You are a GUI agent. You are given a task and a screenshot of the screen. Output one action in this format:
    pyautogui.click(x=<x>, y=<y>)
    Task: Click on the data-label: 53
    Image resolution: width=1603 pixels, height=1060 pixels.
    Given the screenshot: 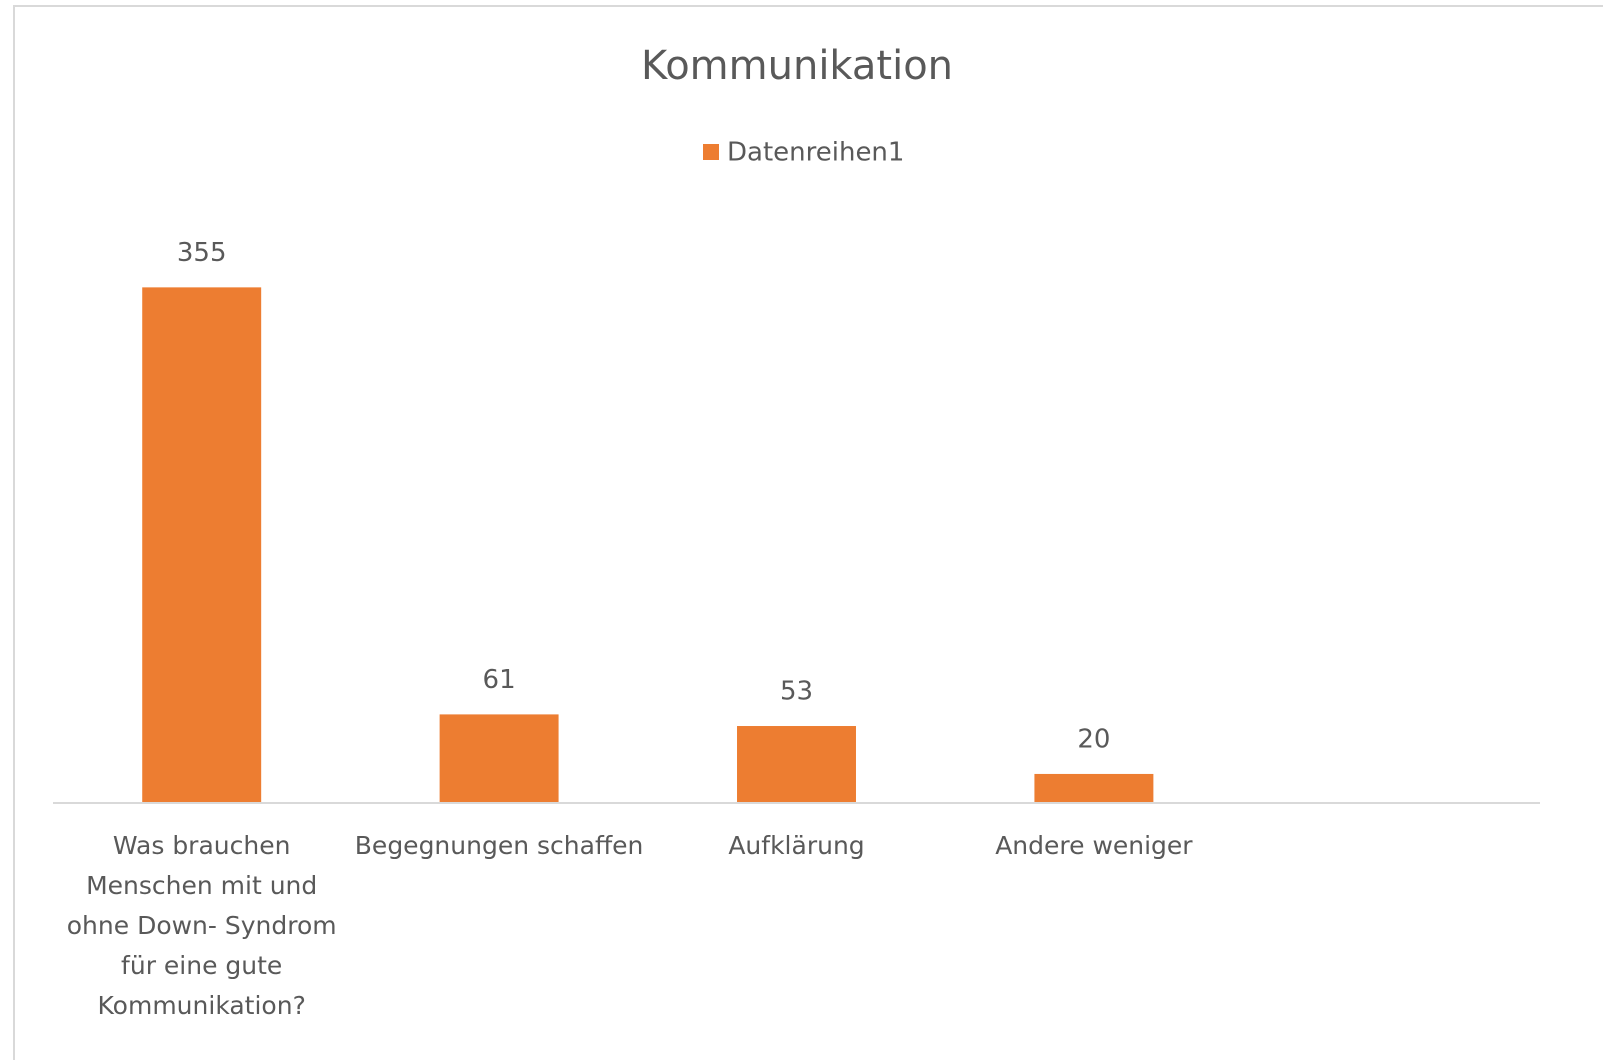 What is the action you would take?
    pyautogui.click(x=796, y=692)
    